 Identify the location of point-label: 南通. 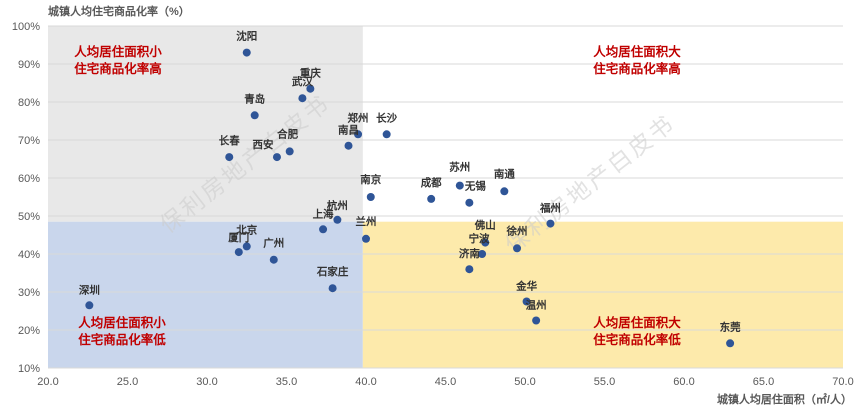
(504, 173).